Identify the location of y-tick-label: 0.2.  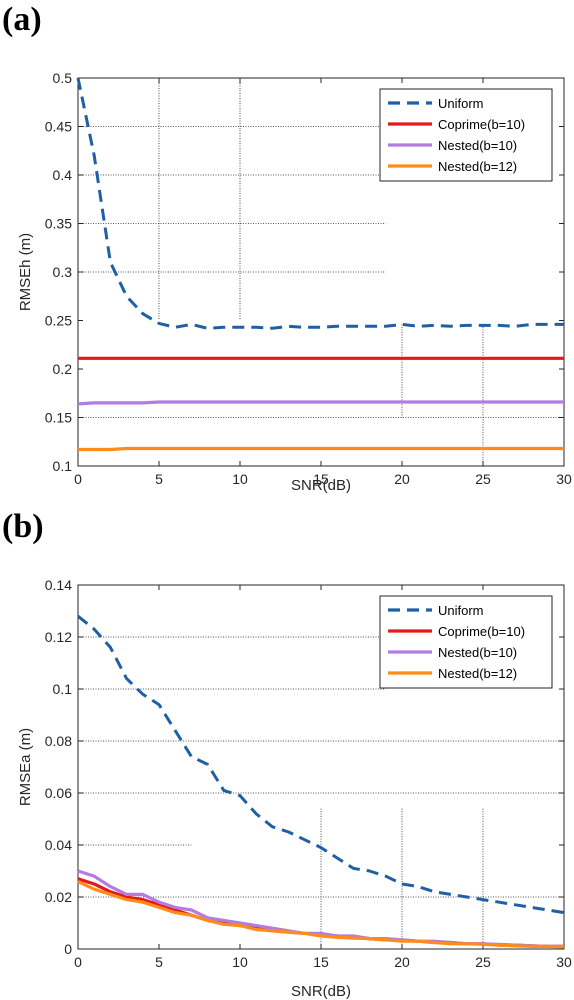
(63, 369).